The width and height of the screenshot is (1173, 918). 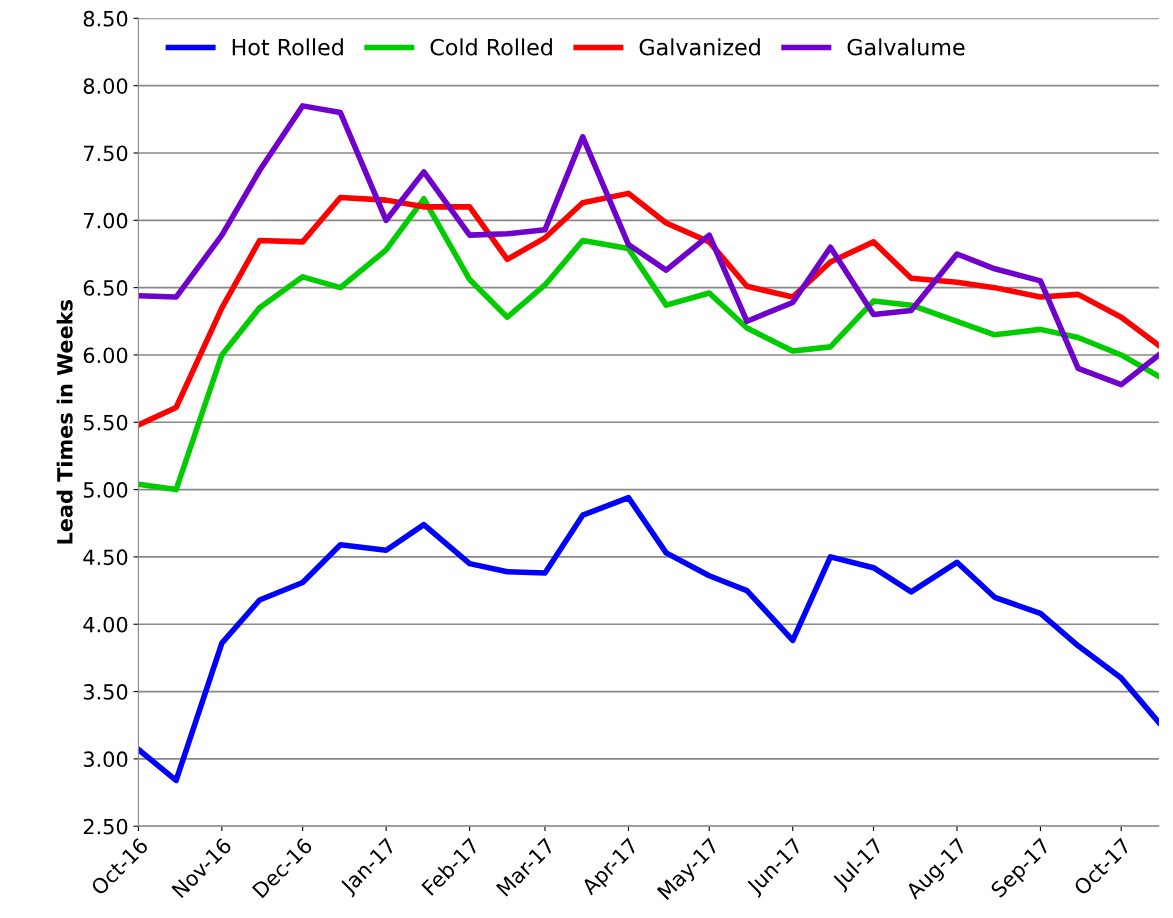 What do you see at coordinates (699, 47) in the screenshot?
I see `legend-label: Galvanized` at bounding box center [699, 47].